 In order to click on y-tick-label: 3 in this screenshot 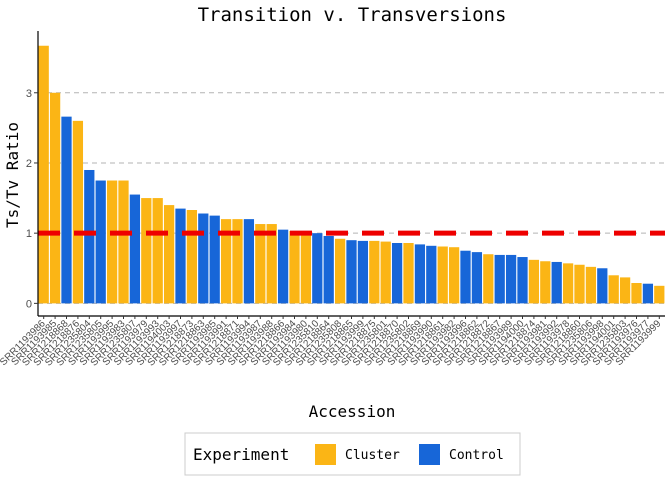, I will do `click(29, 94)`.